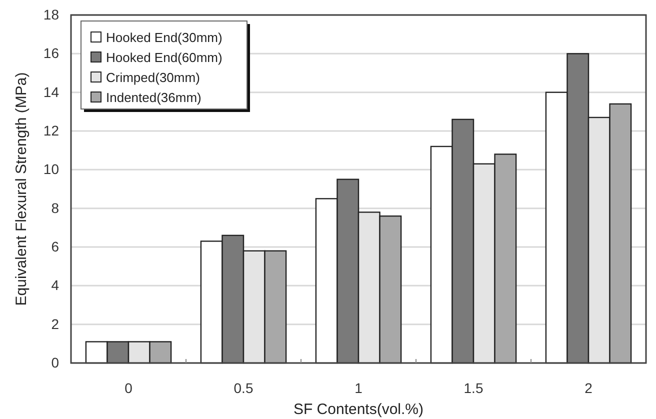  What do you see at coordinates (51, 130) in the screenshot?
I see `y-tick-label: 12` at bounding box center [51, 130].